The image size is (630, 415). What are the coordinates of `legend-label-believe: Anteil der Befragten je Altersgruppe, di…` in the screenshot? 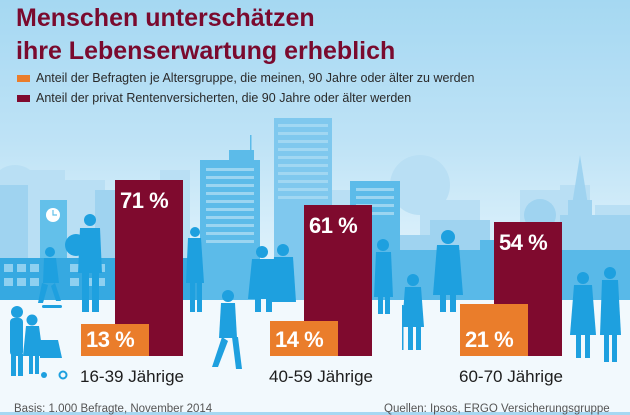 It's located at (255, 78).